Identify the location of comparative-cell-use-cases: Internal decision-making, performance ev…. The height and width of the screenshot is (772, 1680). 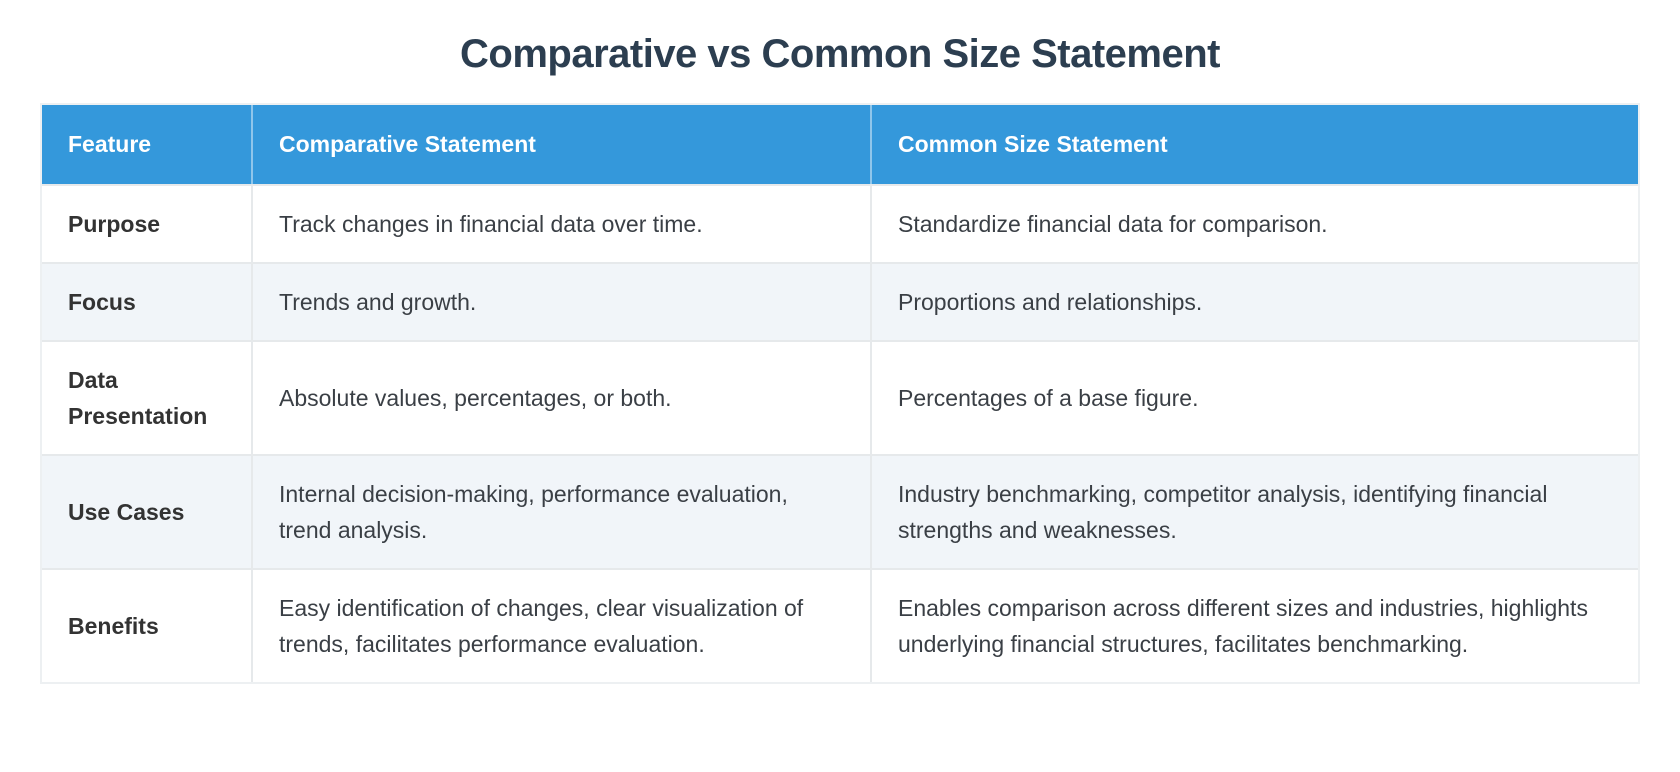
(562, 511).